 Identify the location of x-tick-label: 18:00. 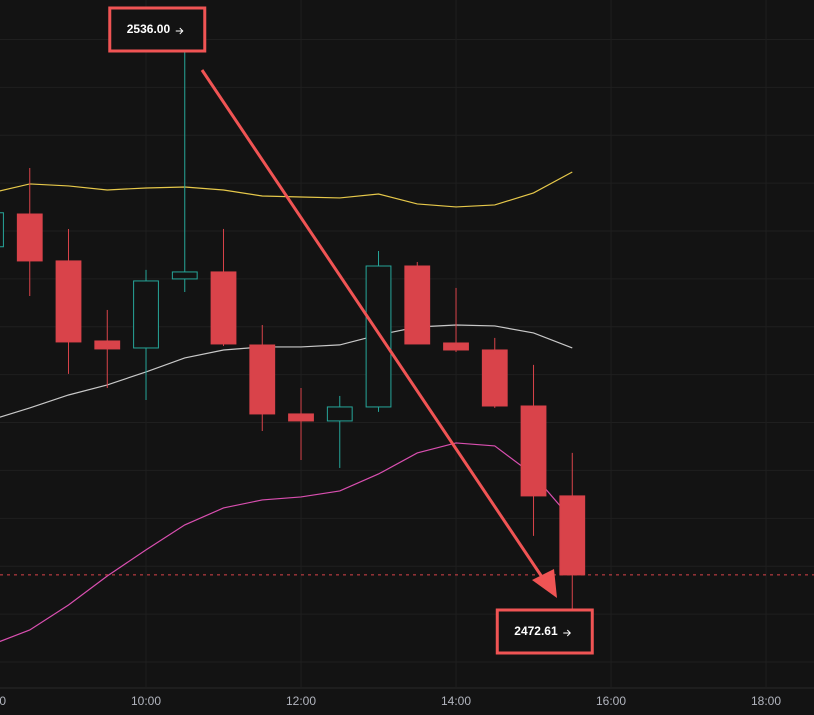
(766, 701).